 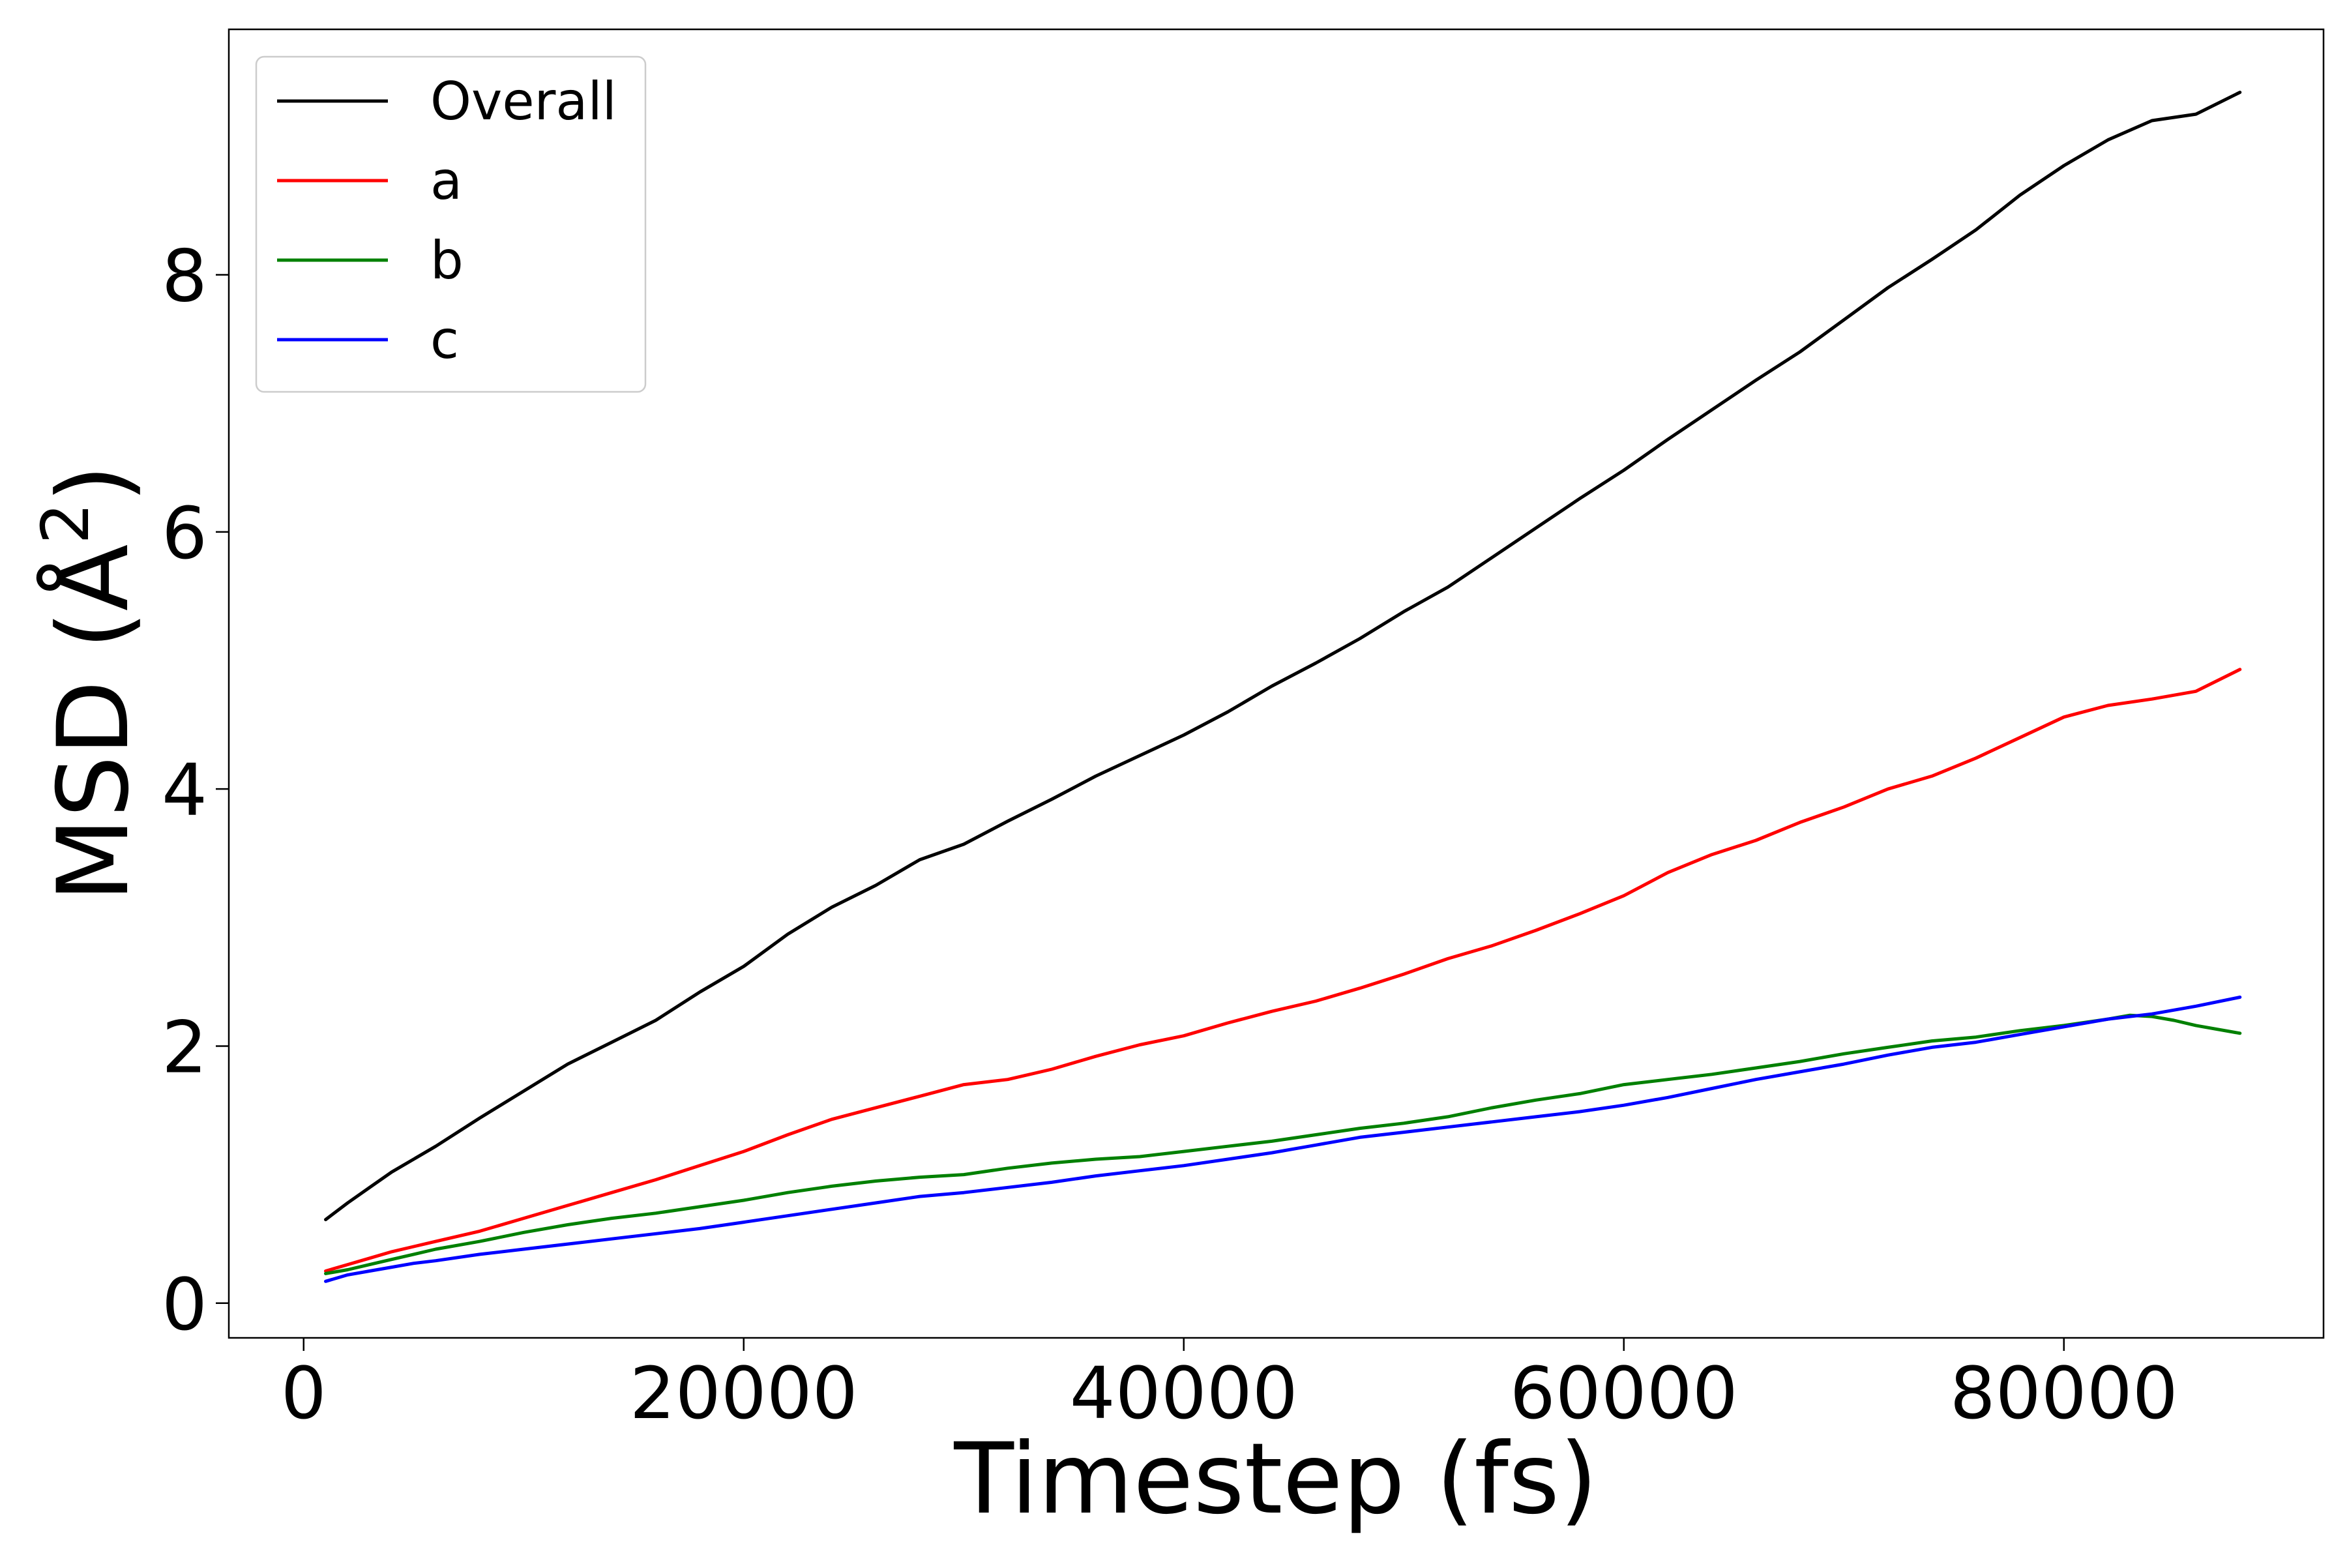 What do you see at coordinates (184, 1047) in the screenshot?
I see `y-tick-label: 2` at bounding box center [184, 1047].